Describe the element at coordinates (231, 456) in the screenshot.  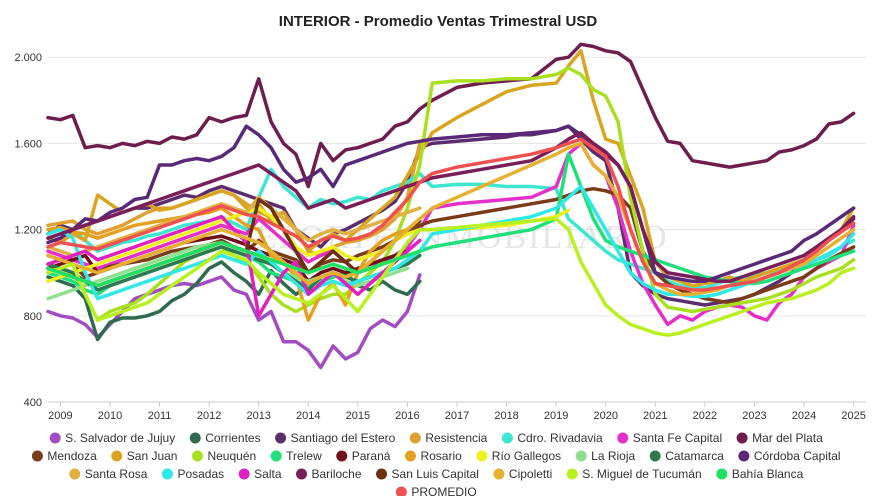
I see `legend-label-9: Neuquén` at that location.